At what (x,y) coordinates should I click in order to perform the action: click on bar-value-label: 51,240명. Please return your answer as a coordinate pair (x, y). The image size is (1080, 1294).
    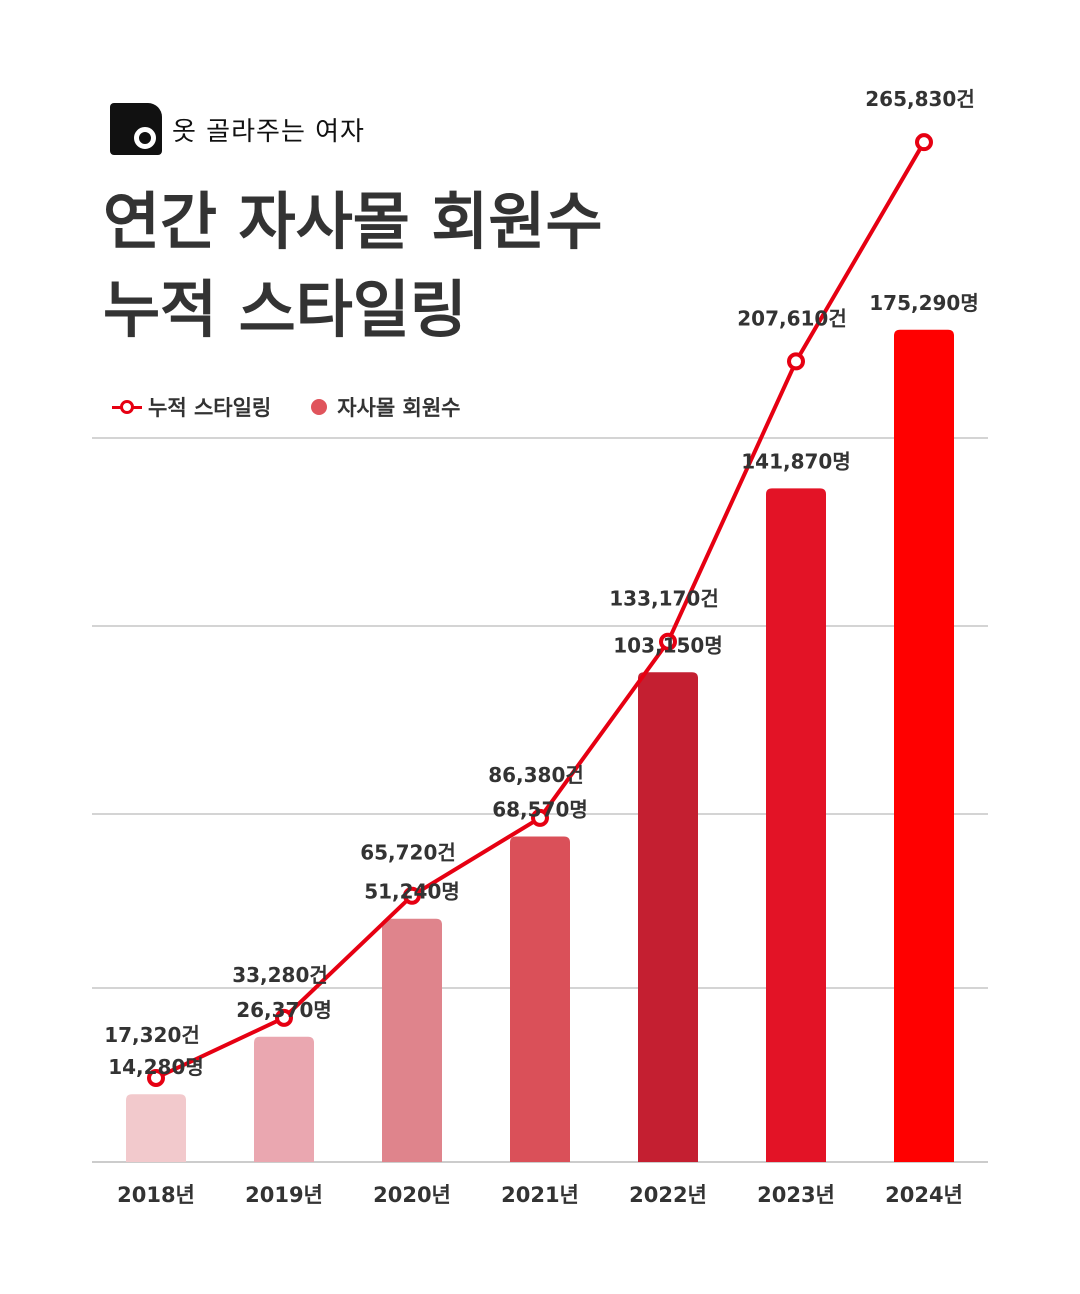
    Looking at the image, I should click on (412, 892).